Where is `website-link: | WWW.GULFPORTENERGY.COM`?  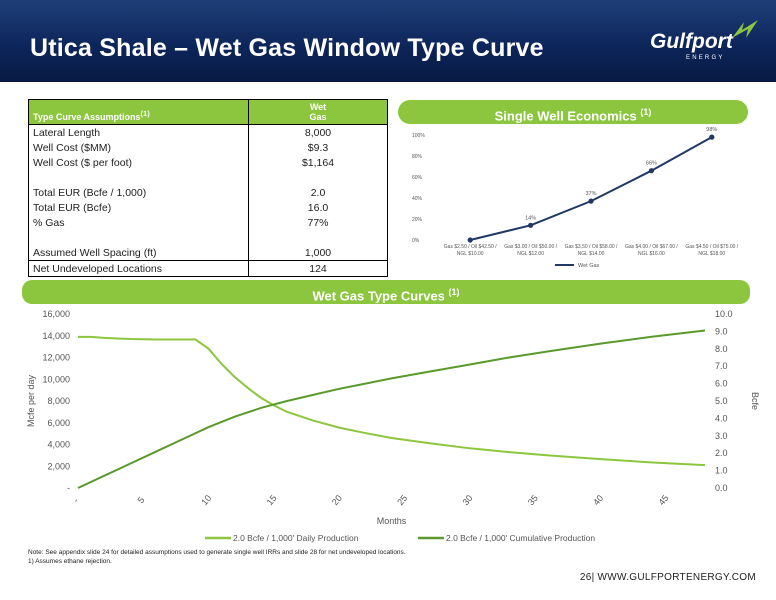
website-link: | WWW.GULFPORTENERGY.COM is located at coordinates (673, 577).